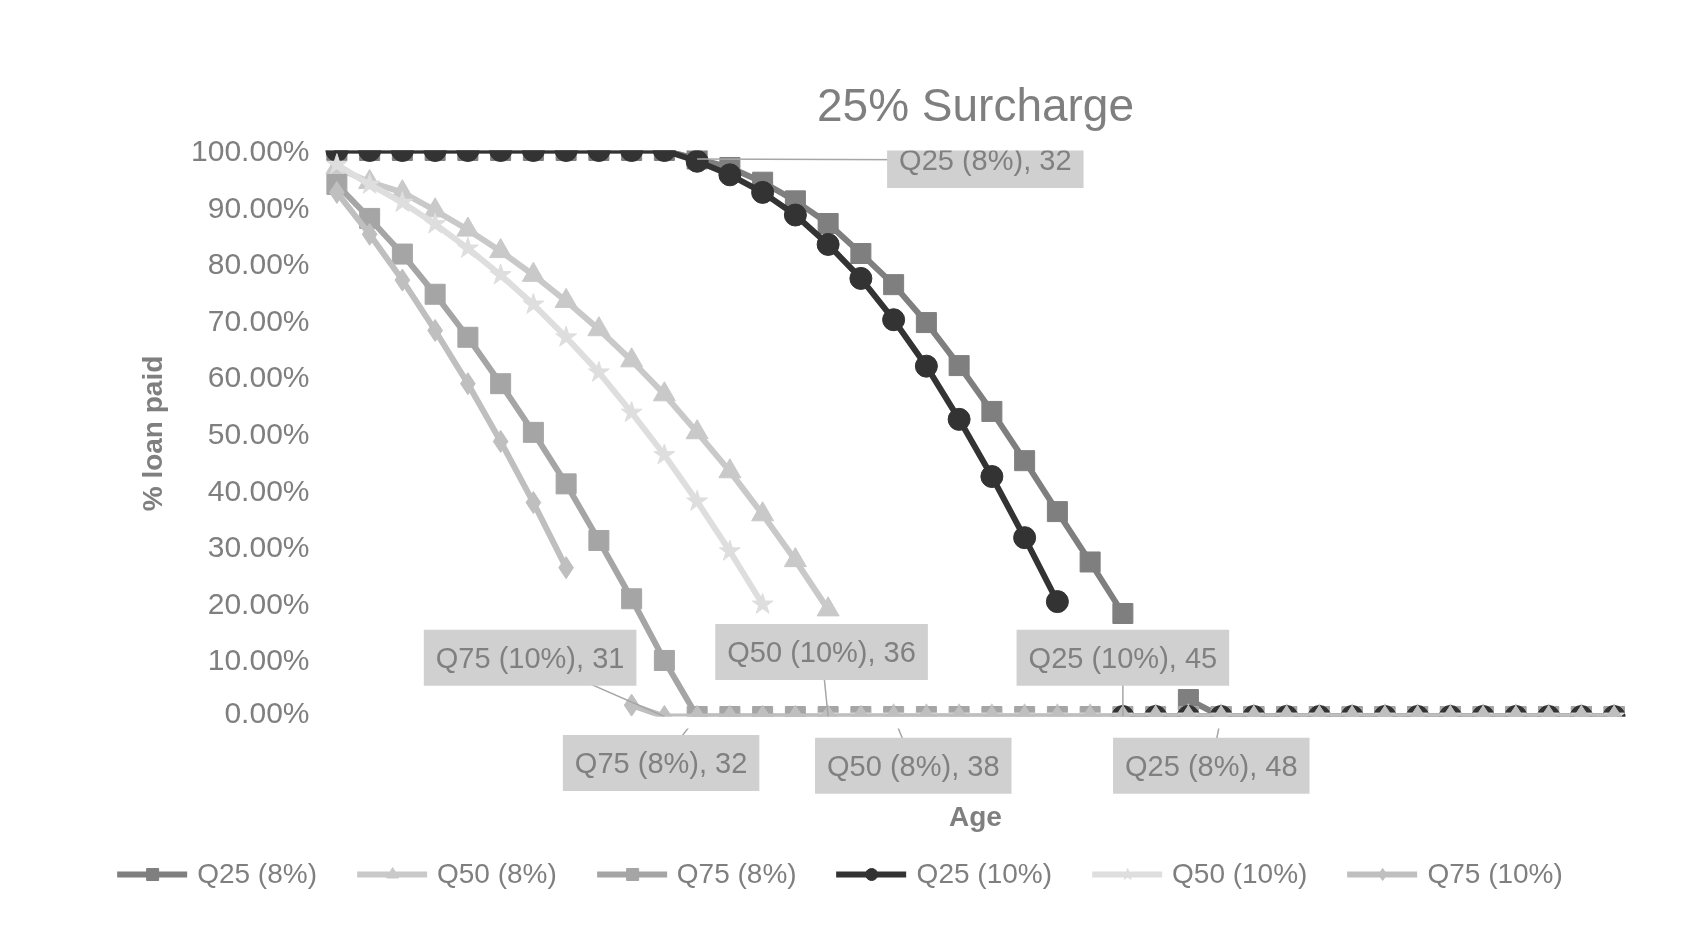 Image resolution: width=1683 pixels, height=942 pixels. Describe the element at coordinates (250, 150) in the screenshot. I see `y-tick-label: 100.00%` at that location.